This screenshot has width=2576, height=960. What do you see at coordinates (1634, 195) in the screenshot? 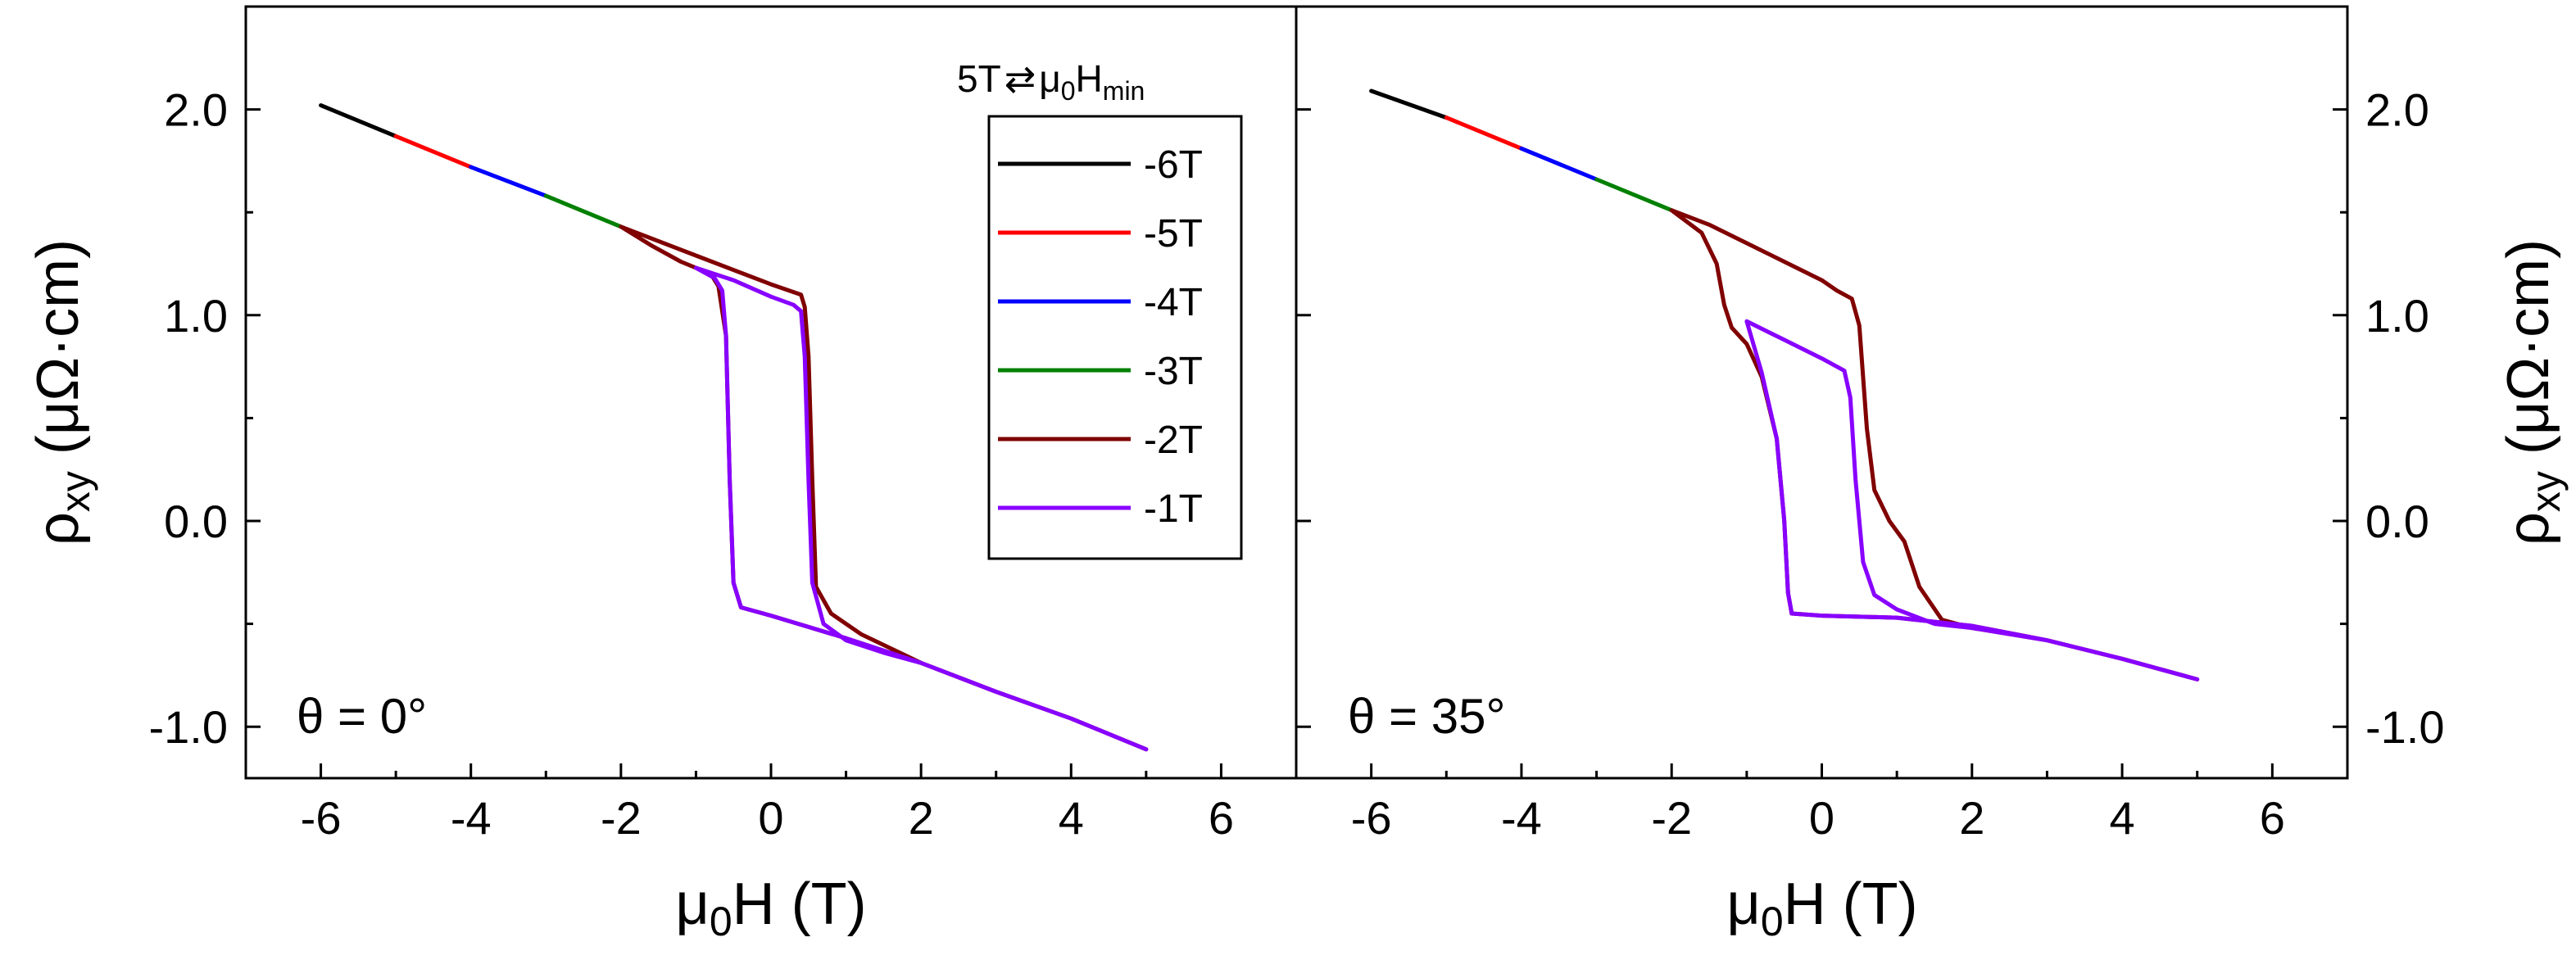
I see `right-series--3T` at bounding box center [1634, 195].